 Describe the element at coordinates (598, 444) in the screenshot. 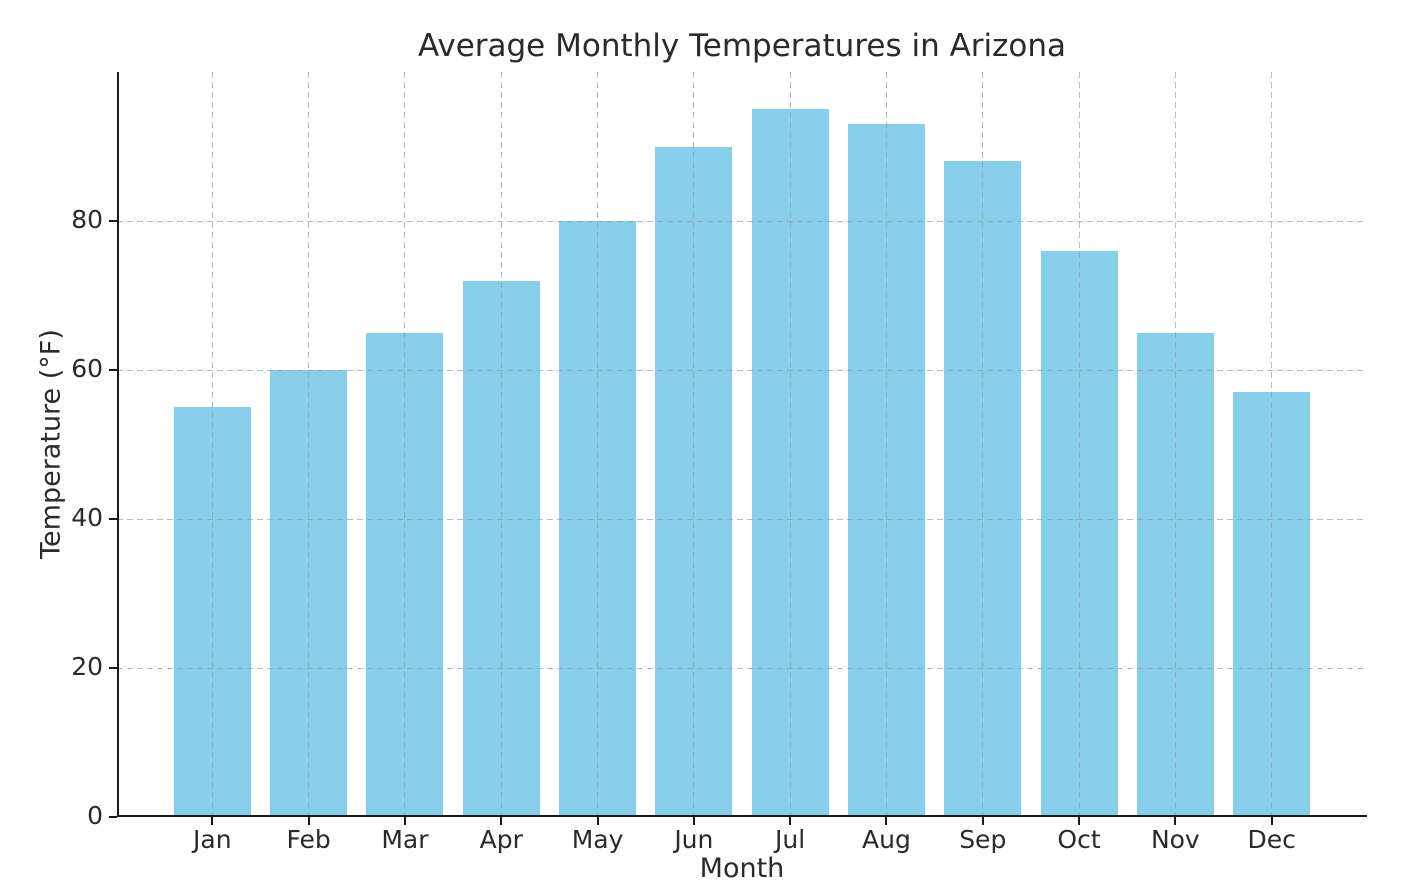

I see `gridline-vertical-may` at that location.